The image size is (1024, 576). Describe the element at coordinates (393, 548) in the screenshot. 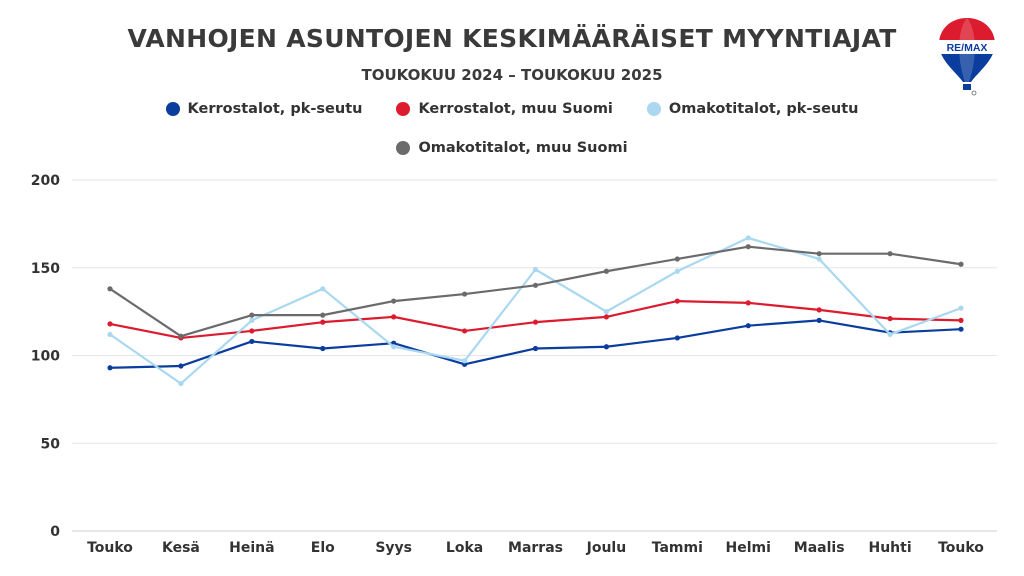

I see `x-tick-label: Syys` at that location.